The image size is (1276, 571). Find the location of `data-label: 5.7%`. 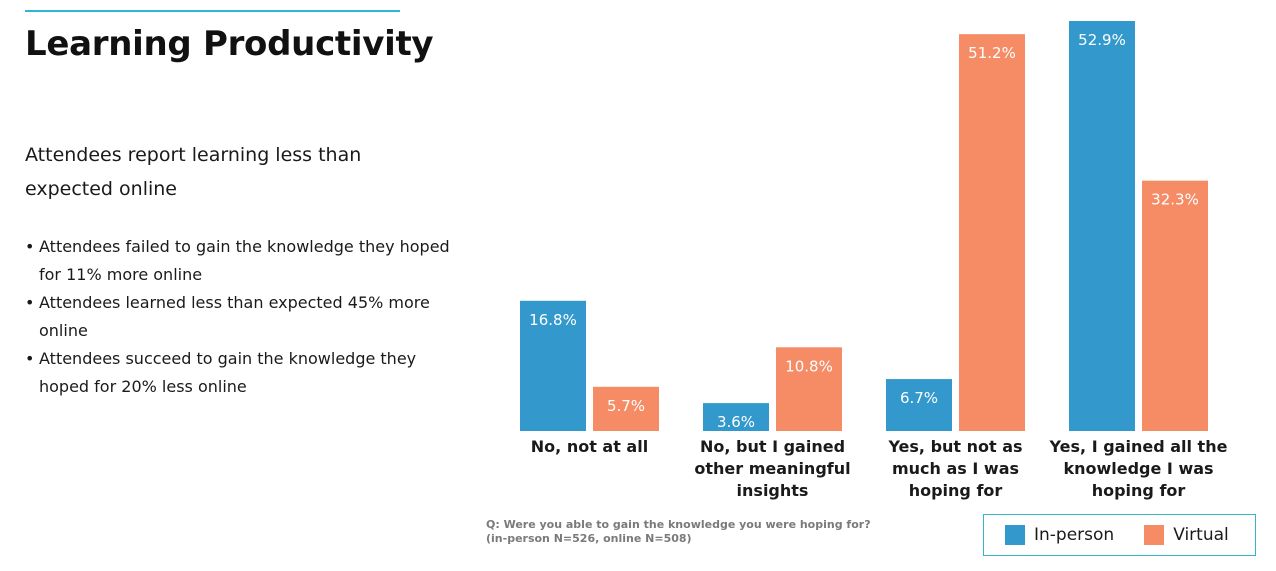

data-label: 5.7% is located at coordinates (626, 406).